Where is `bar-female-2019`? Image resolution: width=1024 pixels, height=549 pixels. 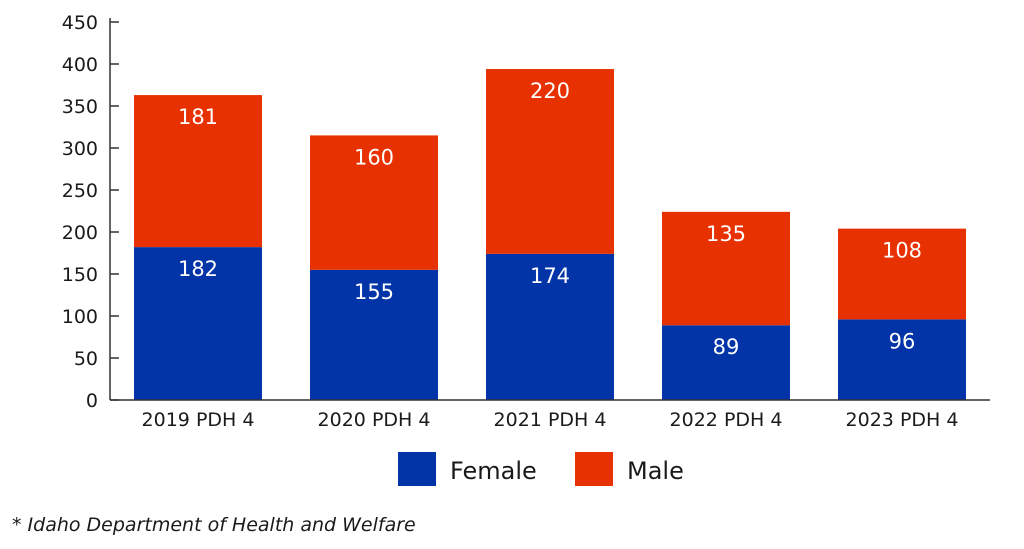
bar-female-2019 is located at coordinates (198, 323).